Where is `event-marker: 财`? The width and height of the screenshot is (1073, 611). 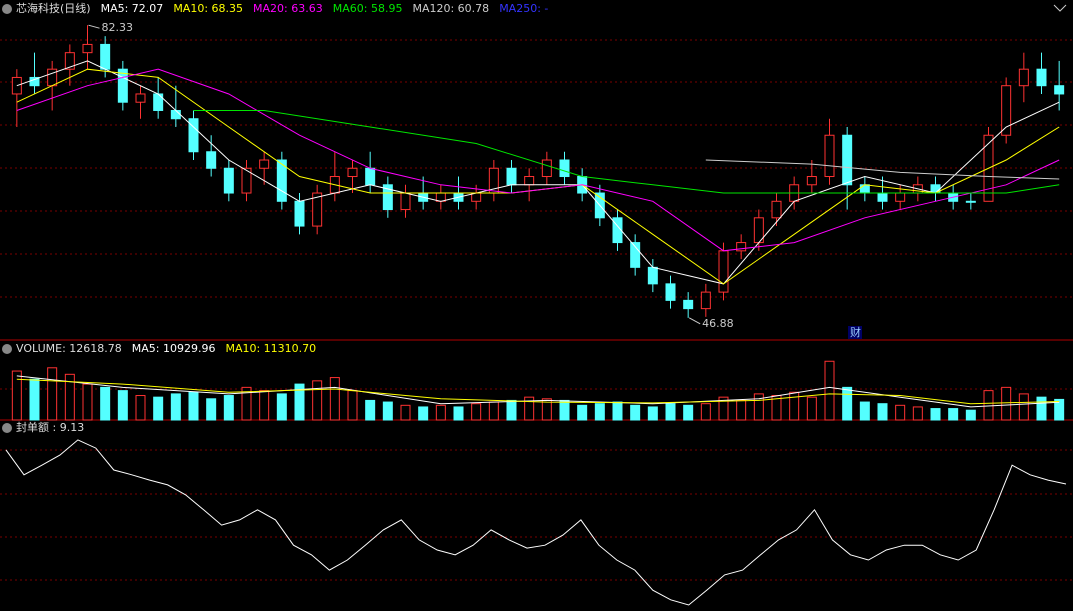
event-marker: 财 is located at coordinates (855, 332).